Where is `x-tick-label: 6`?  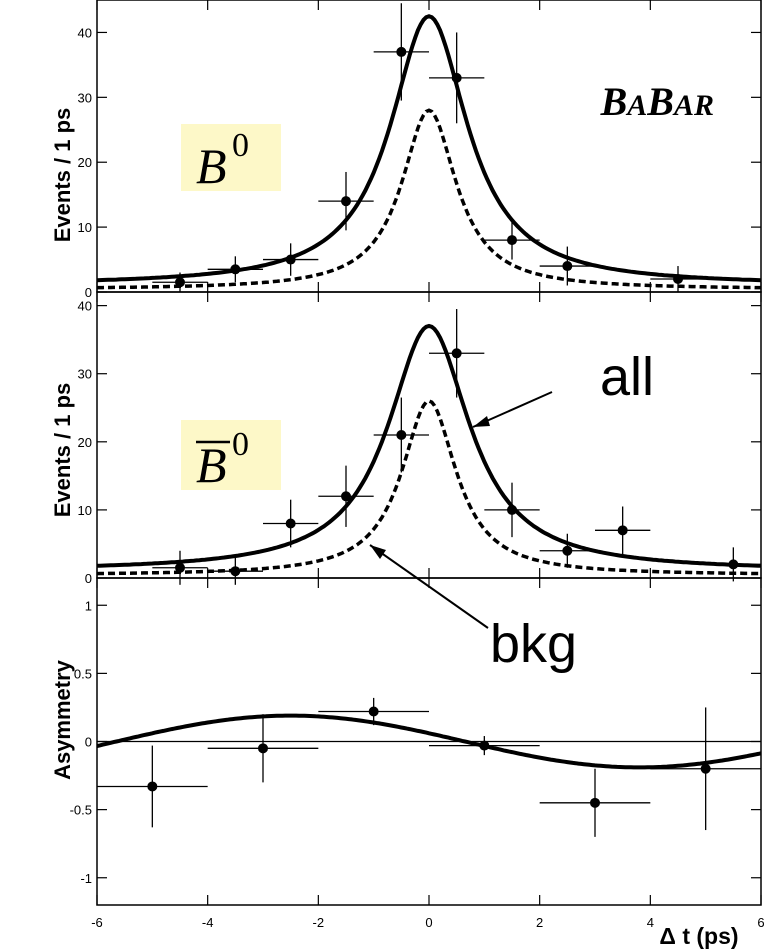
x-tick-label: 6 is located at coordinates (760, 922).